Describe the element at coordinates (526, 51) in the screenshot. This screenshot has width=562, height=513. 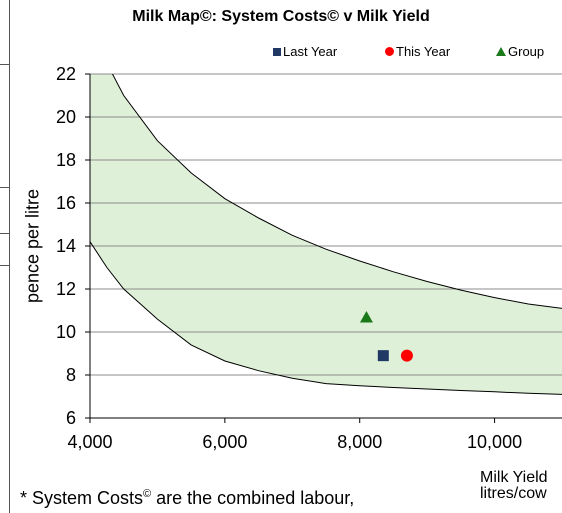
I see `legend-label: Group` at that location.